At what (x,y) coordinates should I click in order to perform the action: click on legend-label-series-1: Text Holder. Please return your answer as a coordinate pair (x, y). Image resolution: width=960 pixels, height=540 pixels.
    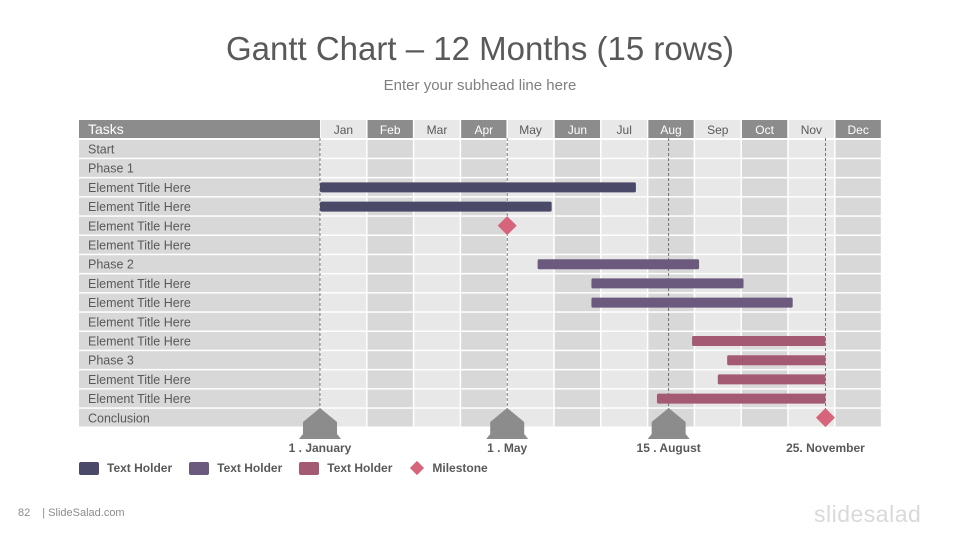
    Looking at the image, I should click on (140, 468).